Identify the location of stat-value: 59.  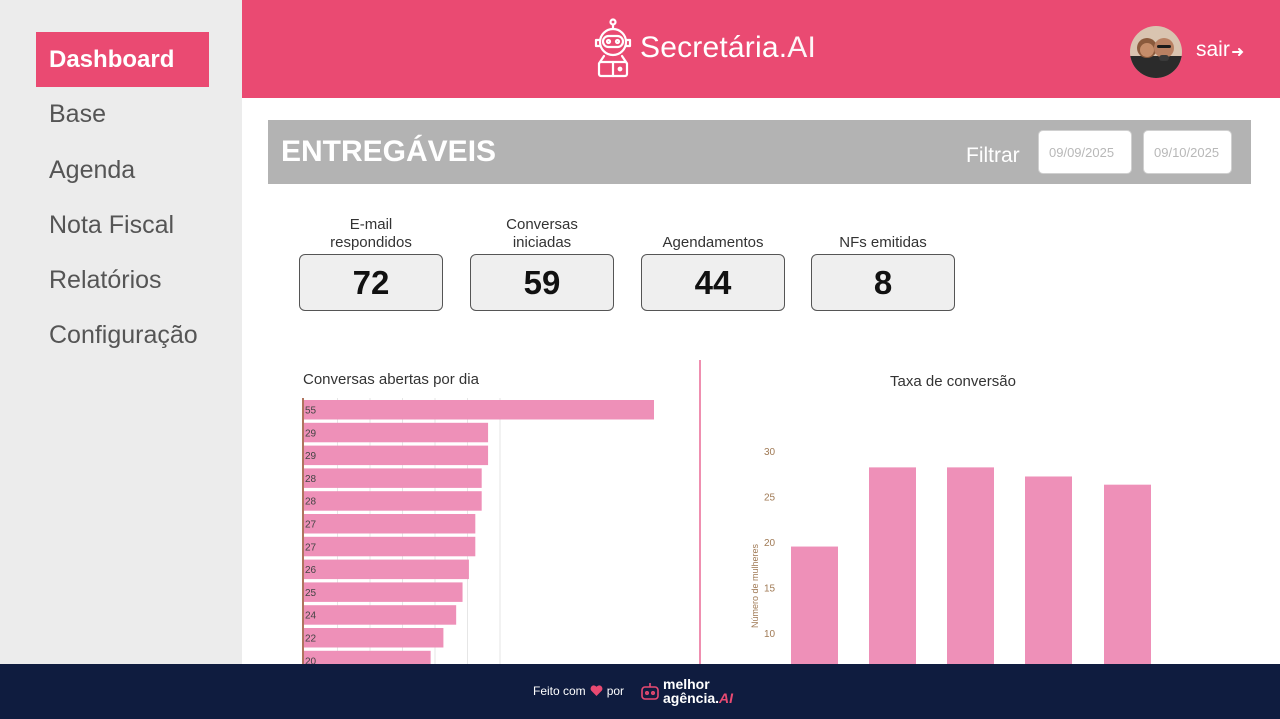
(542, 282).